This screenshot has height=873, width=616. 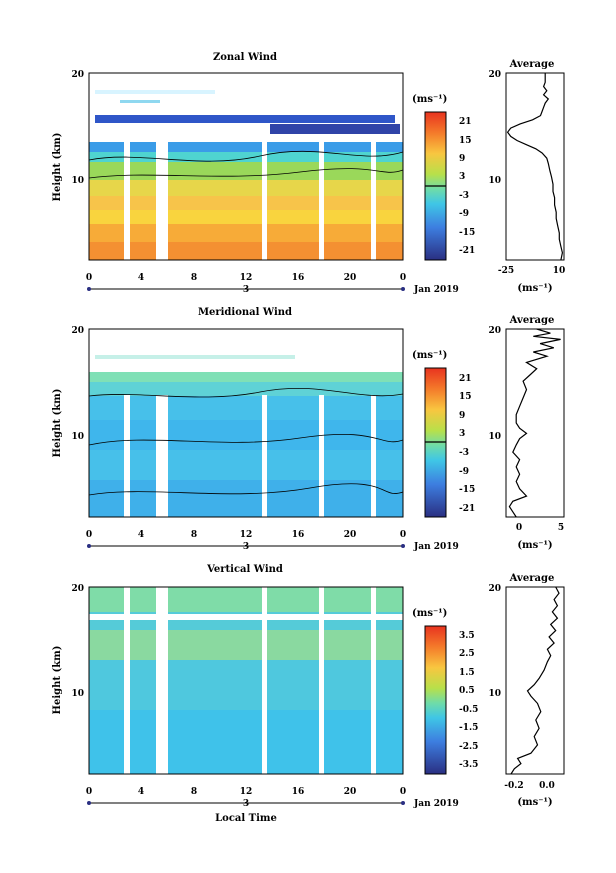 What do you see at coordinates (244, 569) in the screenshot?
I see `vertical-title: Vertical Wind` at bounding box center [244, 569].